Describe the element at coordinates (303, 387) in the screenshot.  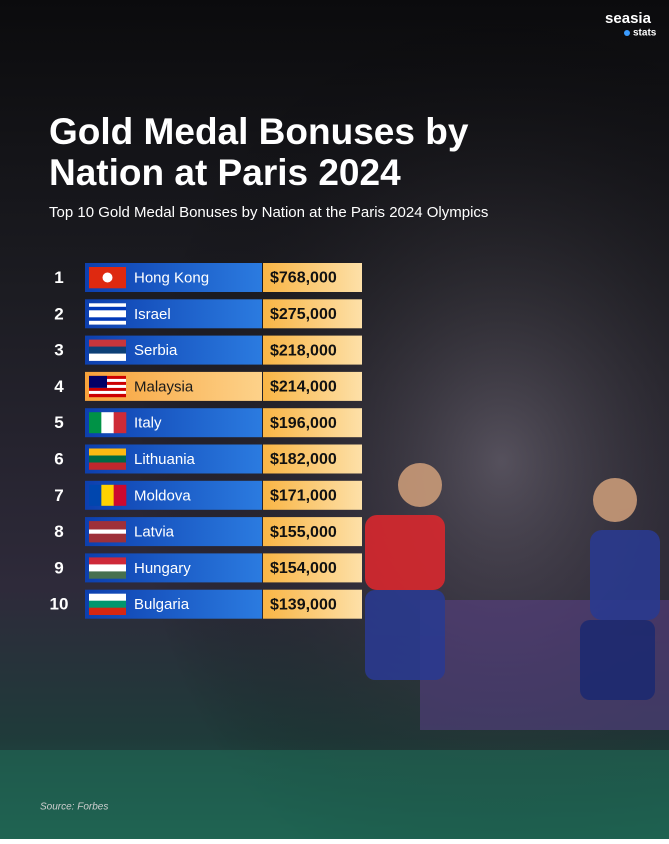
I see `bonus-value: $214,000` at that location.